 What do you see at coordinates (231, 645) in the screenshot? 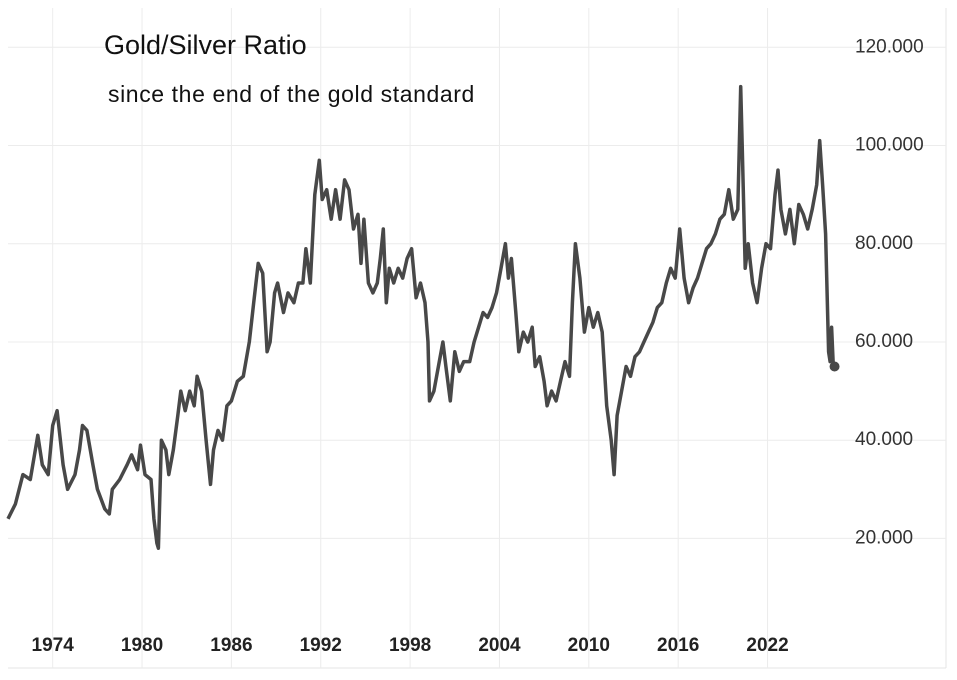
I see `x-tick-label: 1986` at bounding box center [231, 645].